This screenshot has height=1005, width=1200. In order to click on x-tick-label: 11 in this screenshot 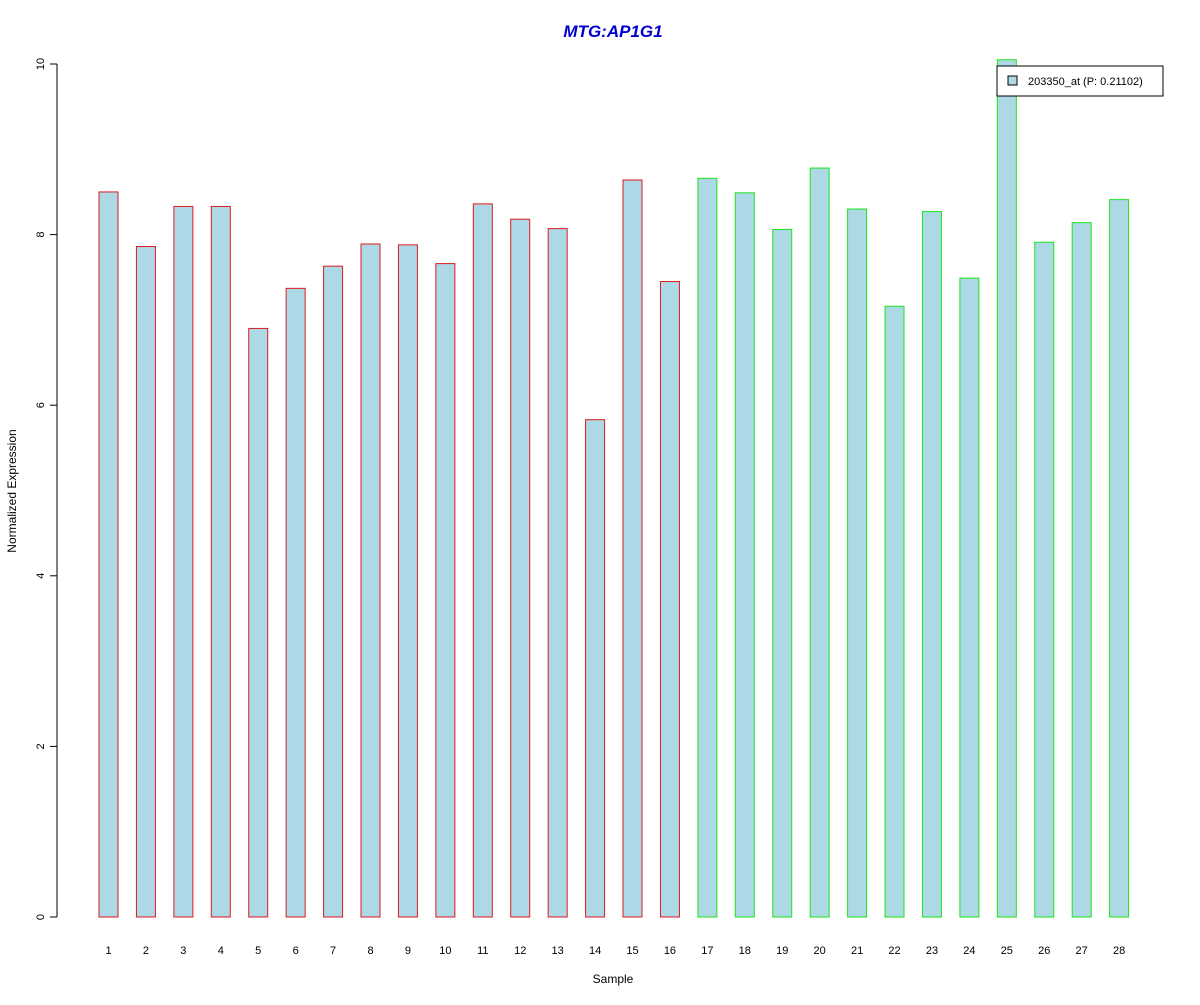, I will do `click(482, 951)`.